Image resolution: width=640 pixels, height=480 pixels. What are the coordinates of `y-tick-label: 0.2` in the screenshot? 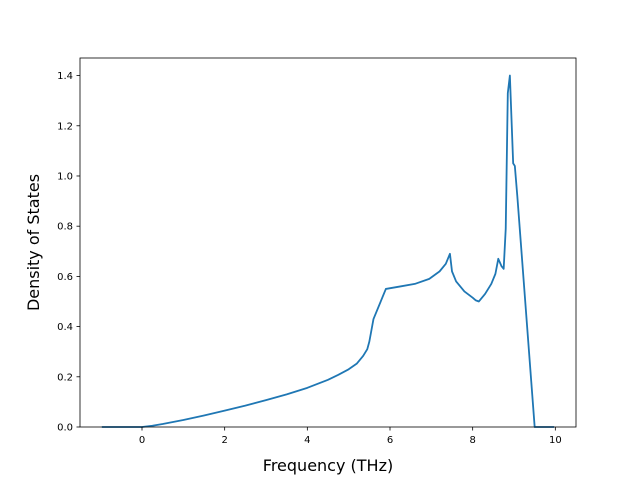 It's located at (65, 377).